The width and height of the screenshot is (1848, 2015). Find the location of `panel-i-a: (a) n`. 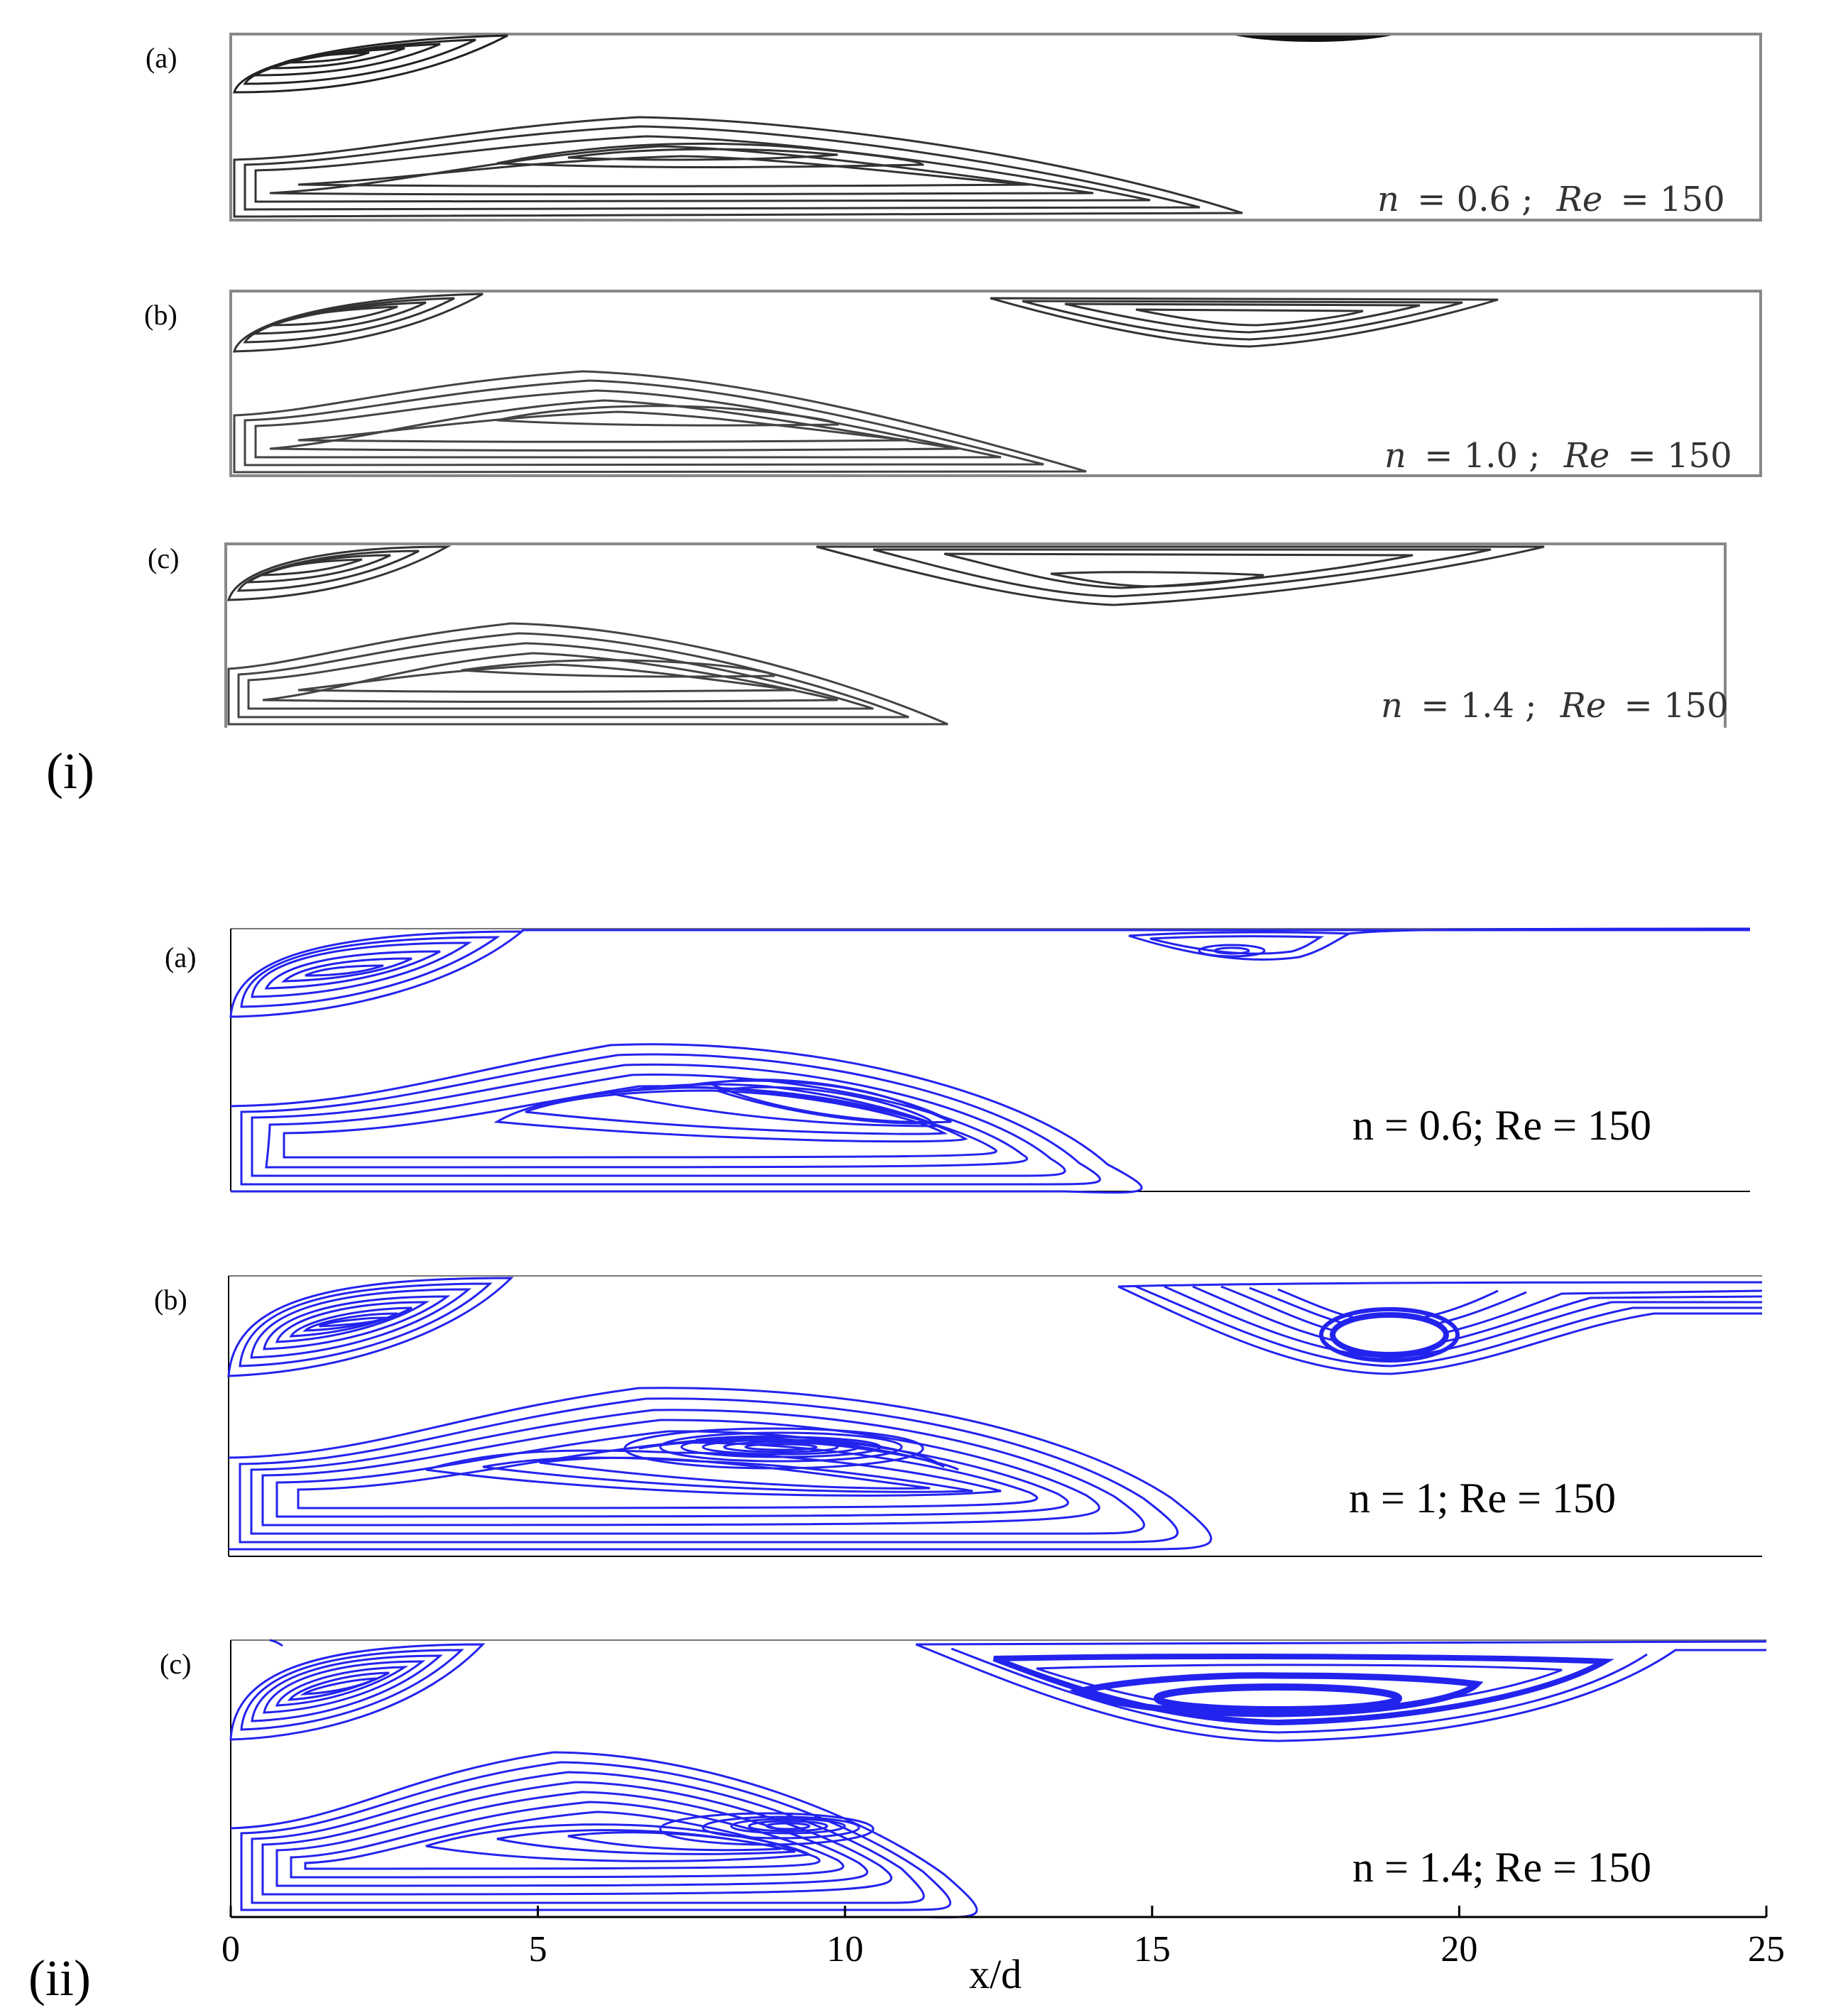

panel-i-a: (a) n is located at coordinates (954, 127).